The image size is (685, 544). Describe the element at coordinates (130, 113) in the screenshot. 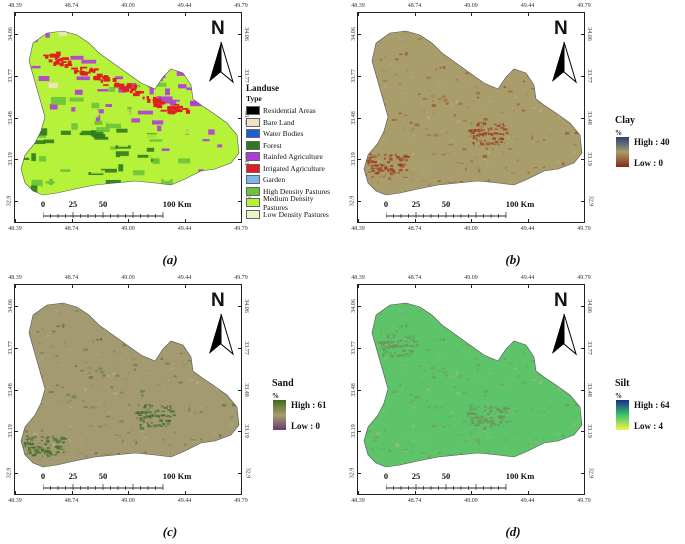

I see `landuse-raster` at that location.